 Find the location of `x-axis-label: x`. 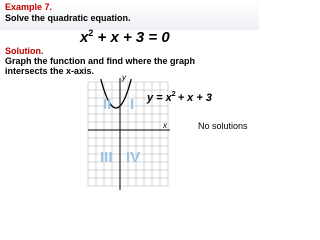

x-axis-label: x is located at coordinates (165, 125).